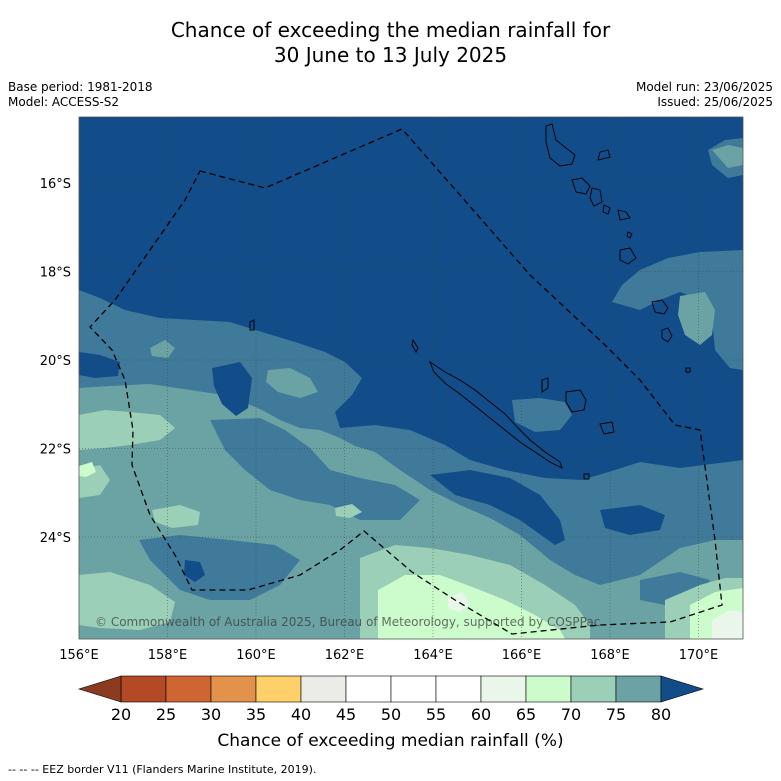 Image resolution: width=781 pixels, height=781 pixels. I want to click on colorbar-tick-label: 55, so click(436, 714).